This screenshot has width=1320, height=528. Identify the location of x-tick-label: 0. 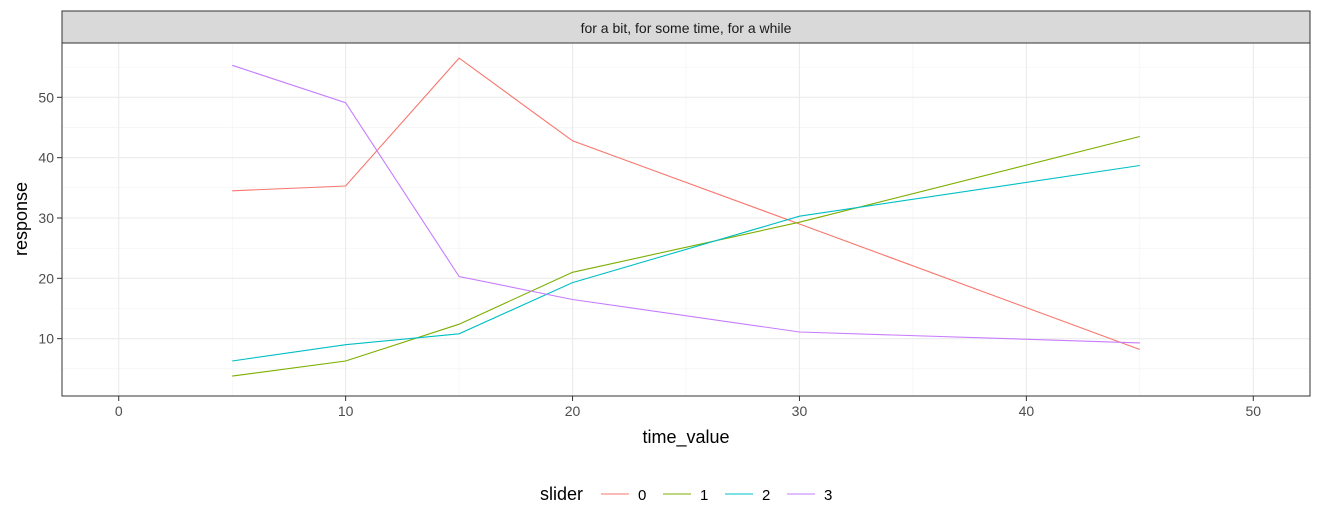
(119, 411).